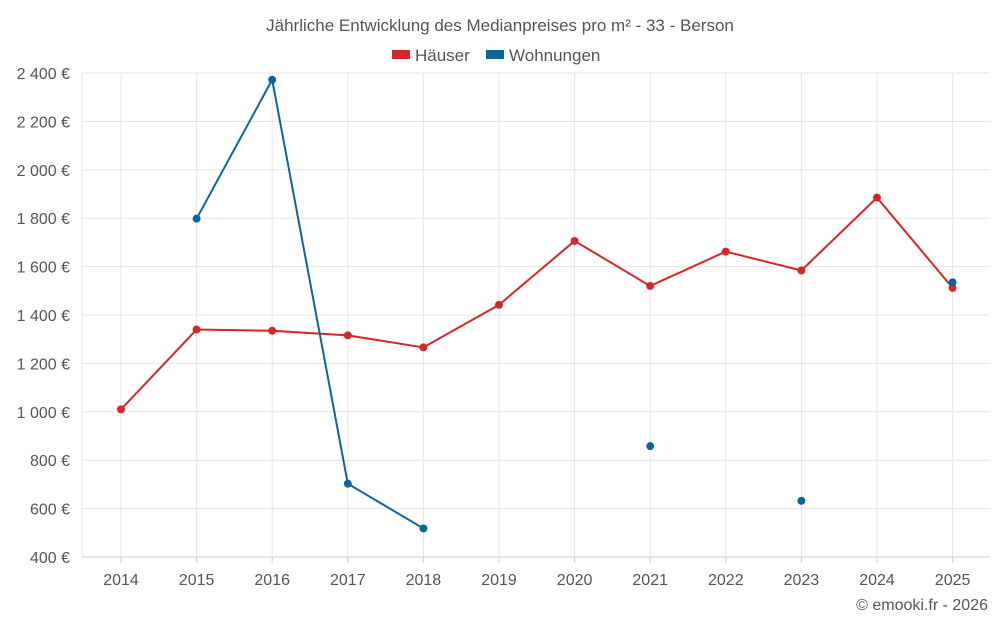 The height and width of the screenshot is (625, 1000). I want to click on x-tick-label: 2017, so click(348, 580).